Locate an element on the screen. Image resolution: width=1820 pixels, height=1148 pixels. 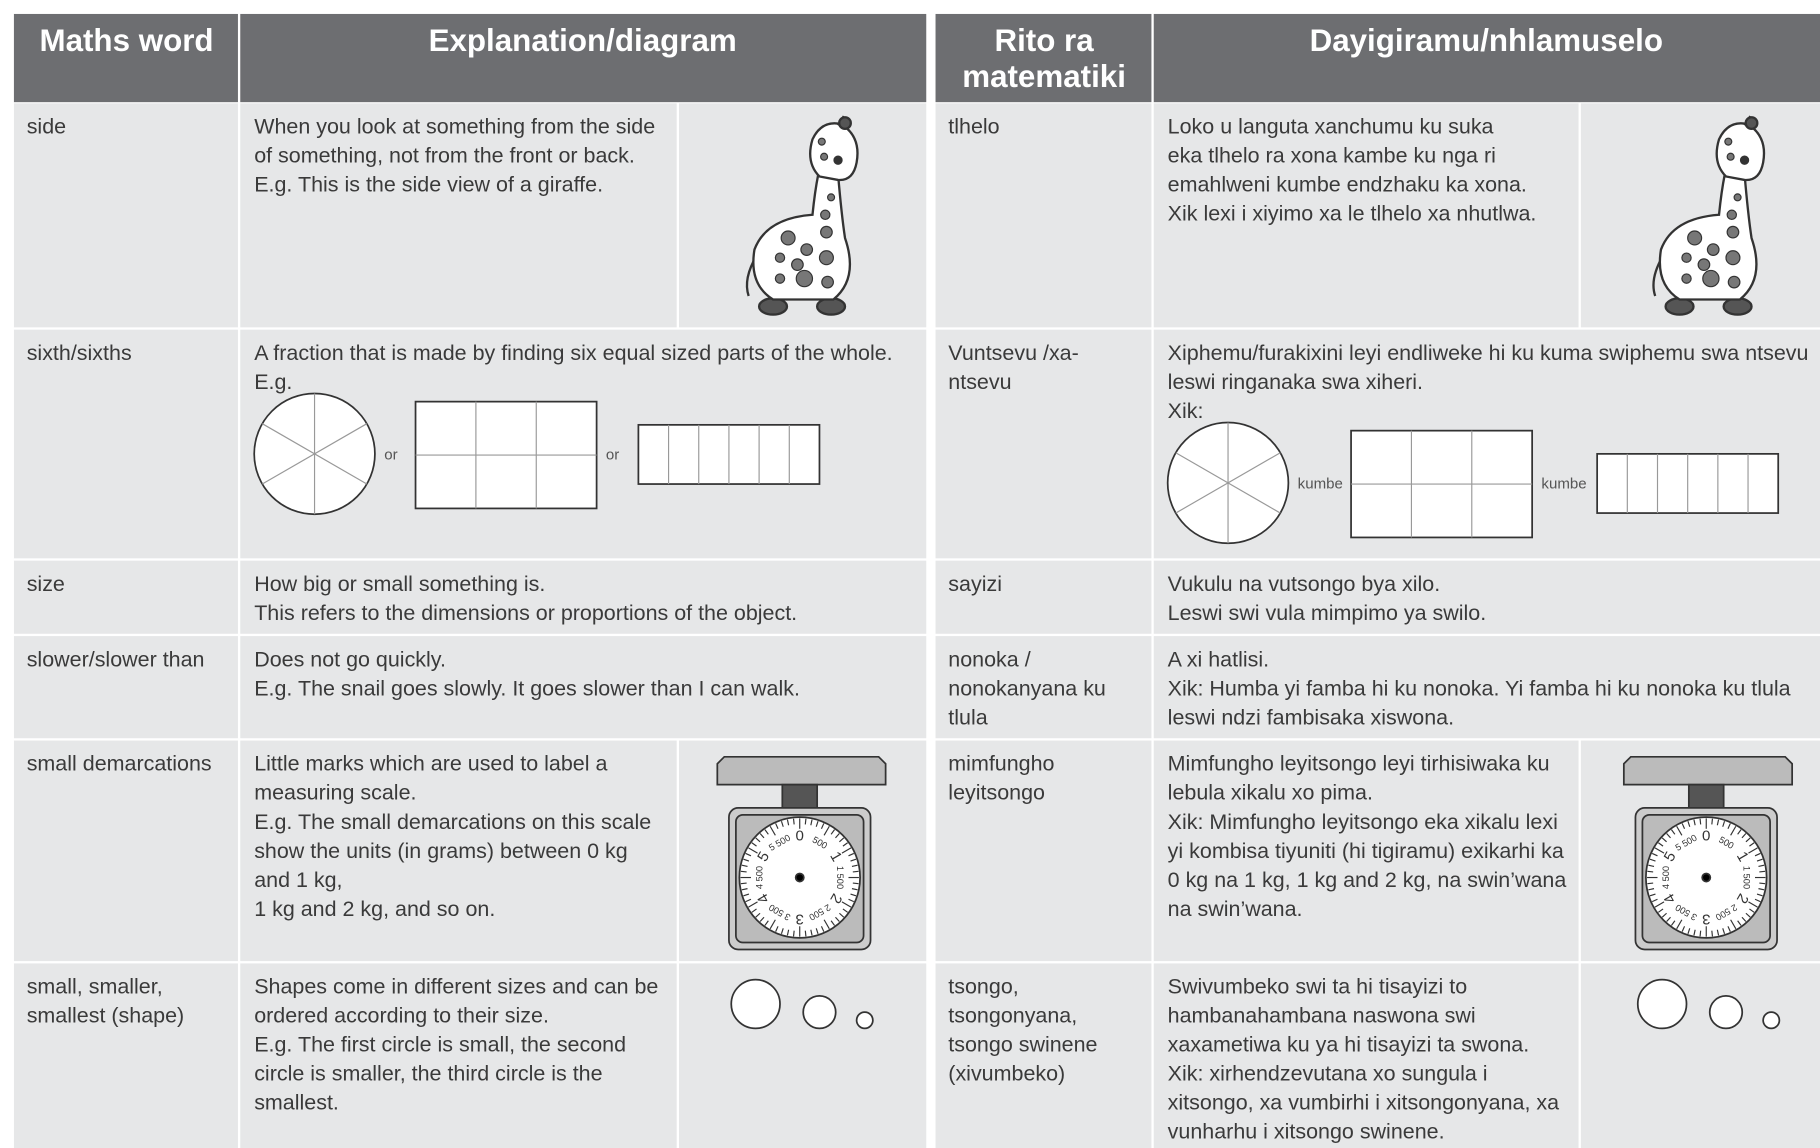
word: nonokanyana ku is located at coordinates (1027, 688).